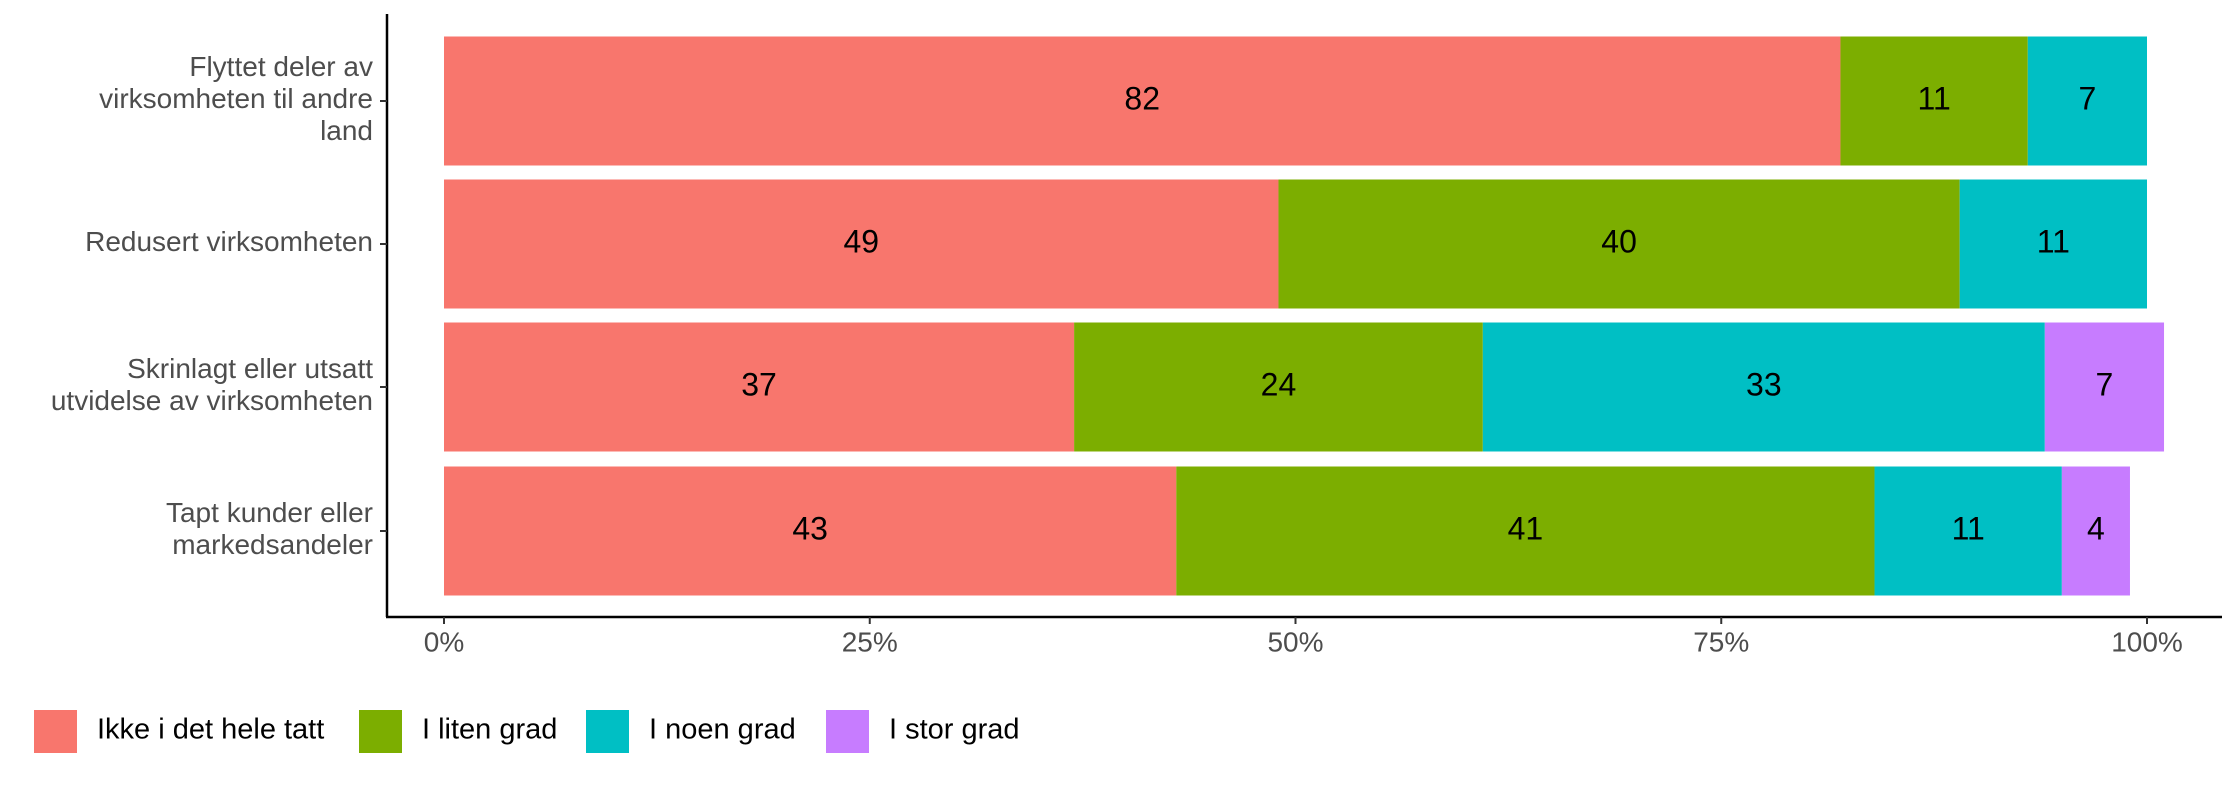 This screenshot has width=2240, height=787. Describe the element at coordinates (870, 641) in the screenshot. I see `x-tick-label: 25%` at that location.